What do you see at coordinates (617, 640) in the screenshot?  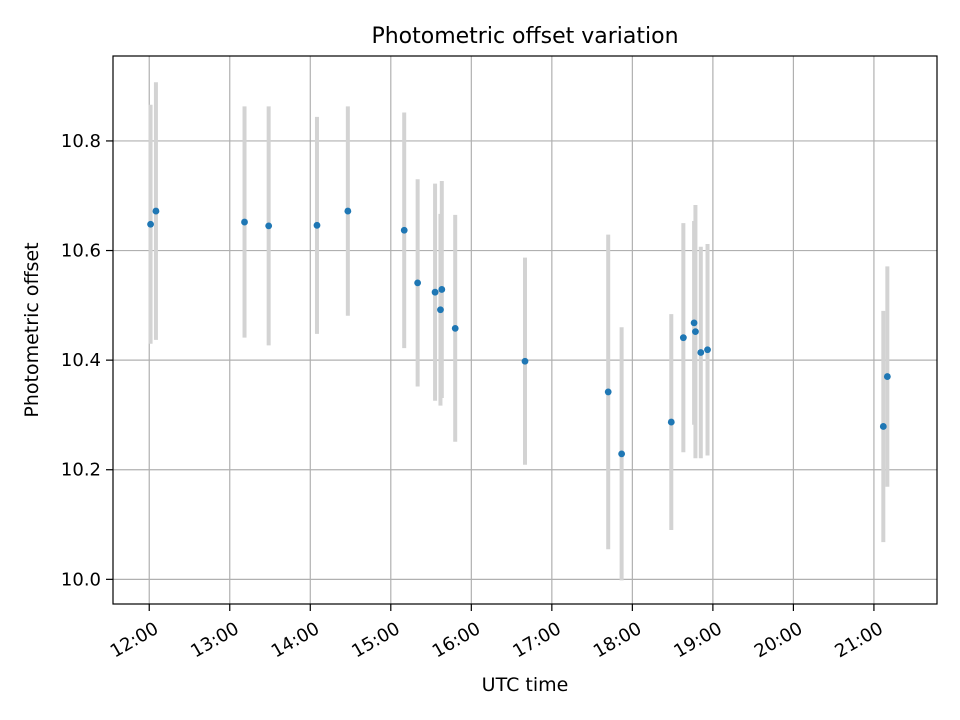 I see `x-tick-label: 18:00` at bounding box center [617, 640].